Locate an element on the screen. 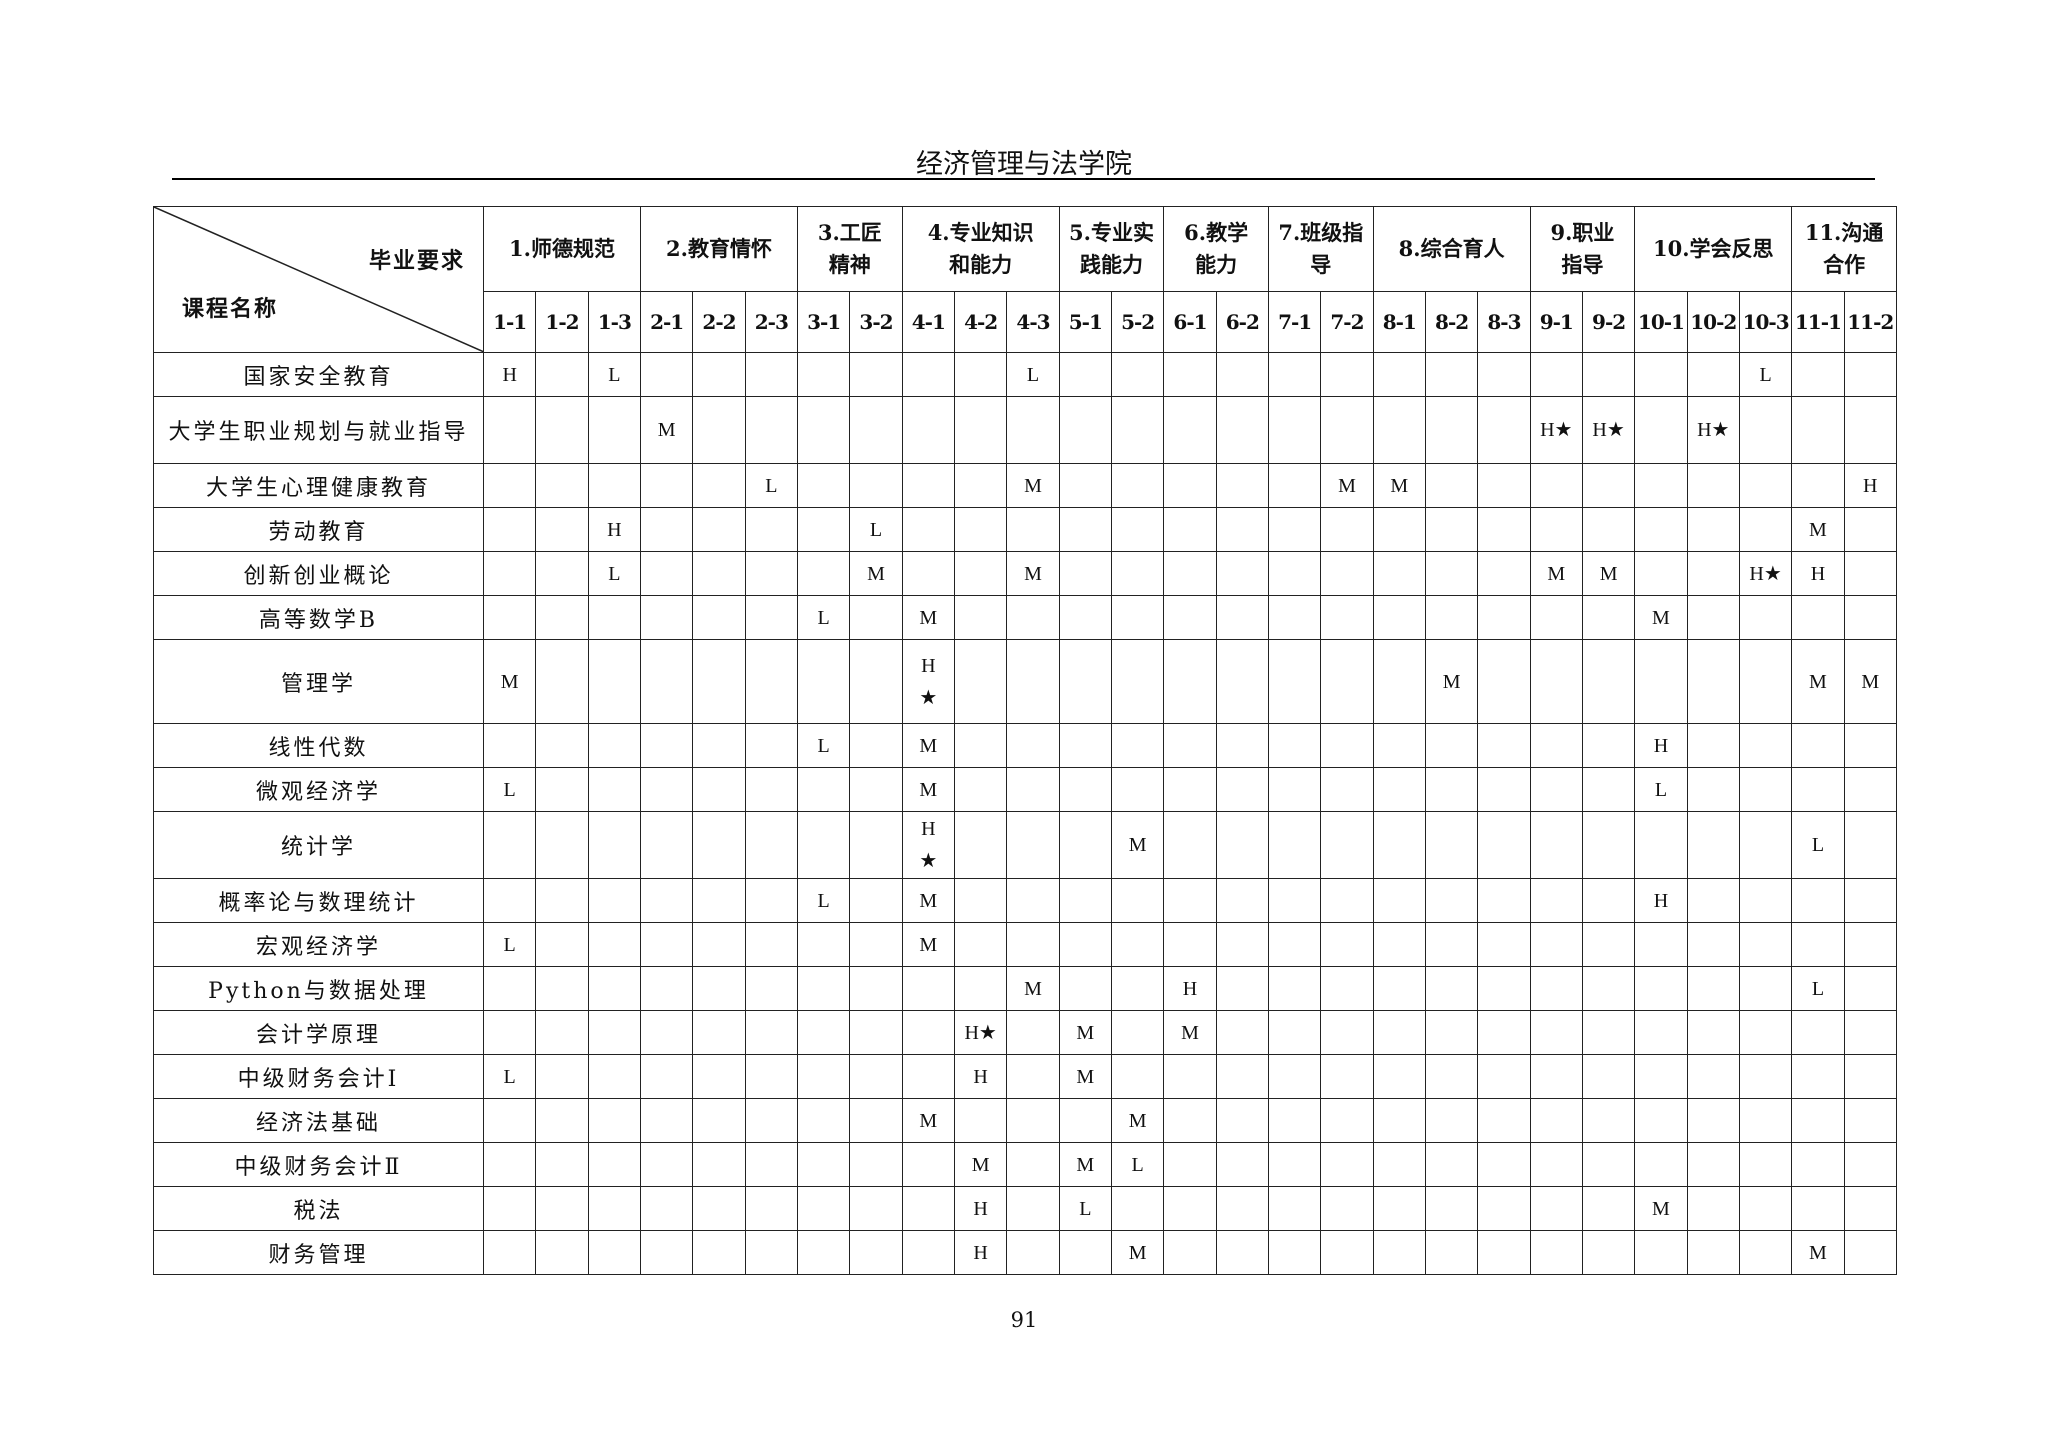 The image size is (2048, 1447). course-row: 会计学原理 H★ M M is located at coordinates (1025, 1032).